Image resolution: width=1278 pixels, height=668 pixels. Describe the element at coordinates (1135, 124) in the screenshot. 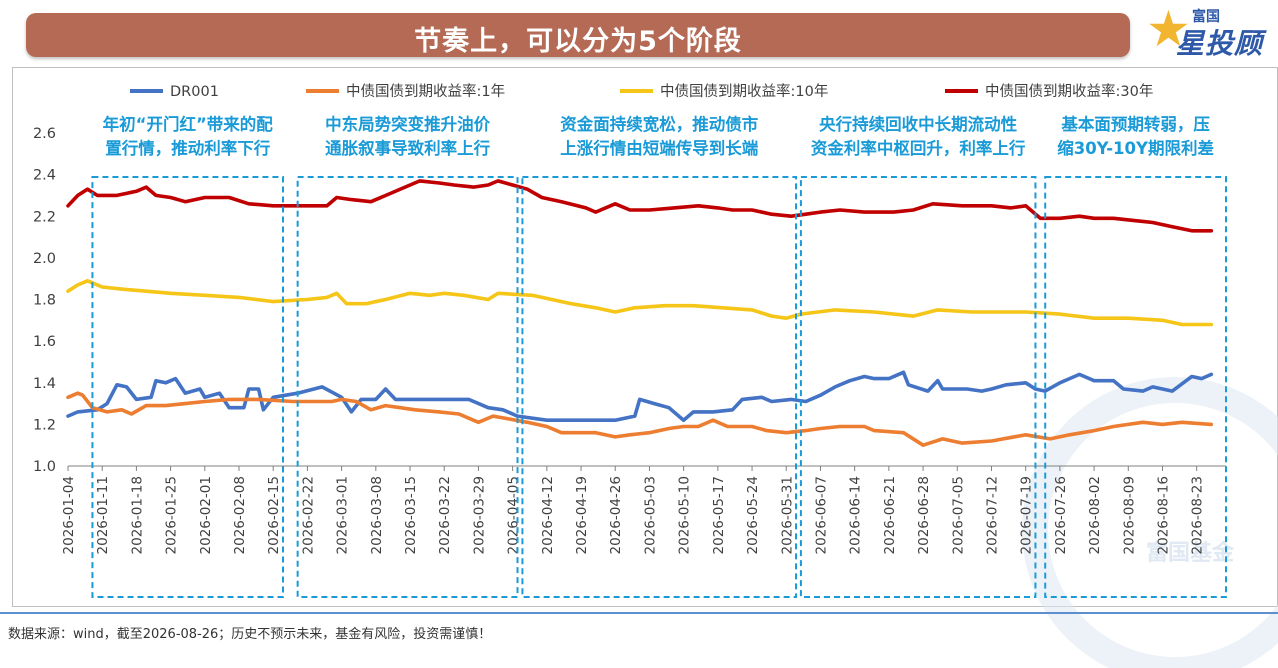

I see `phase-annotation-line1: 基本面预期转弱，压` at that location.